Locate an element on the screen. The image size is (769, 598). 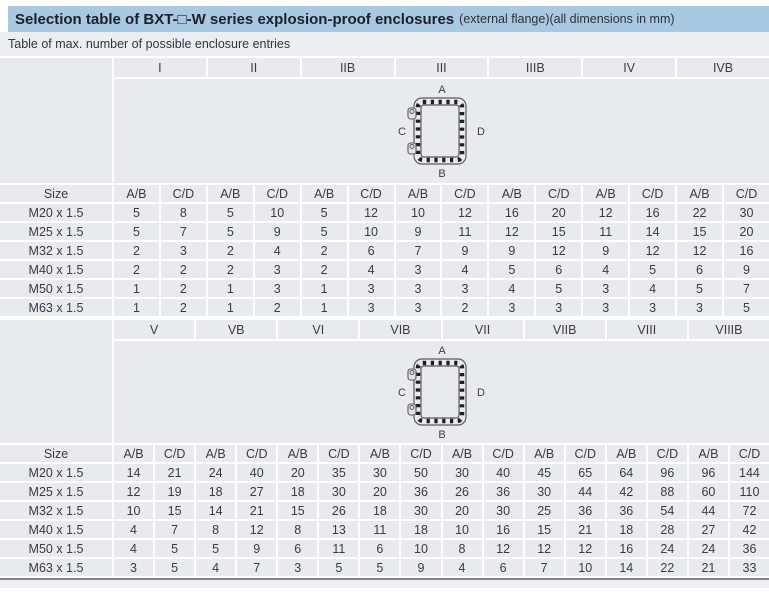
value-cell: 45 is located at coordinates (544, 472).